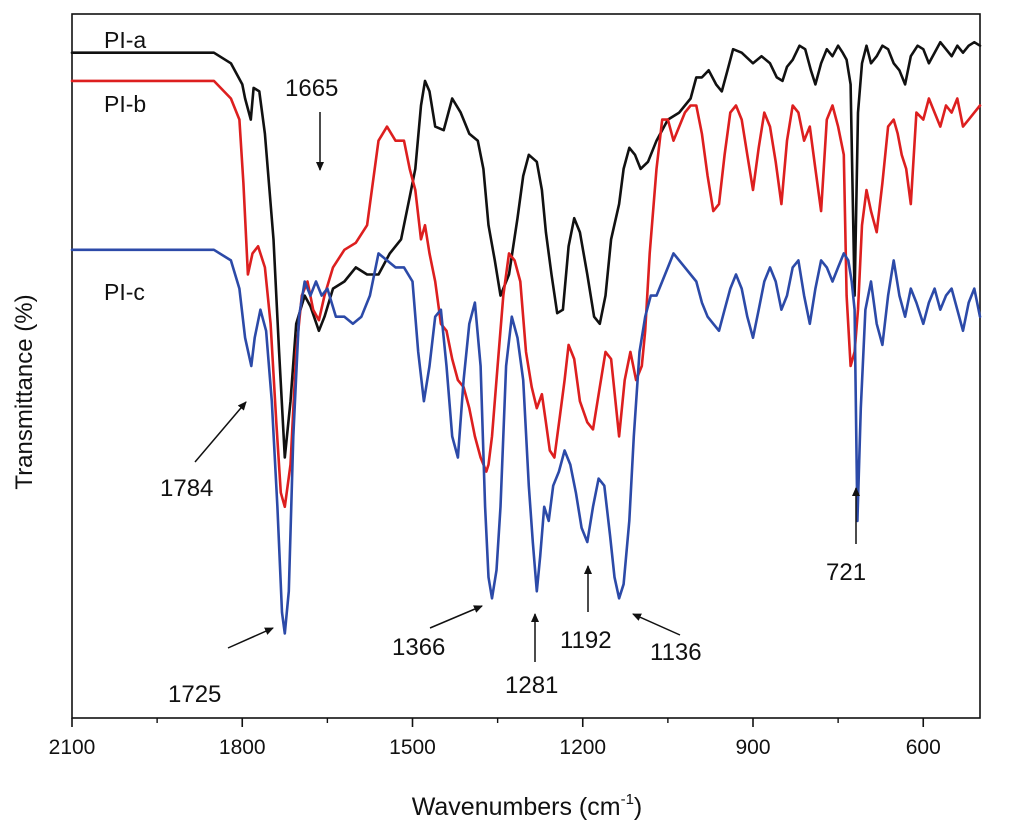 Image resolution: width=1009 pixels, height=832 pixels. What do you see at coordinates (242, 747) in the screenshot?
I see `x-tick-label: 1800` at bounding box center [242, 747].